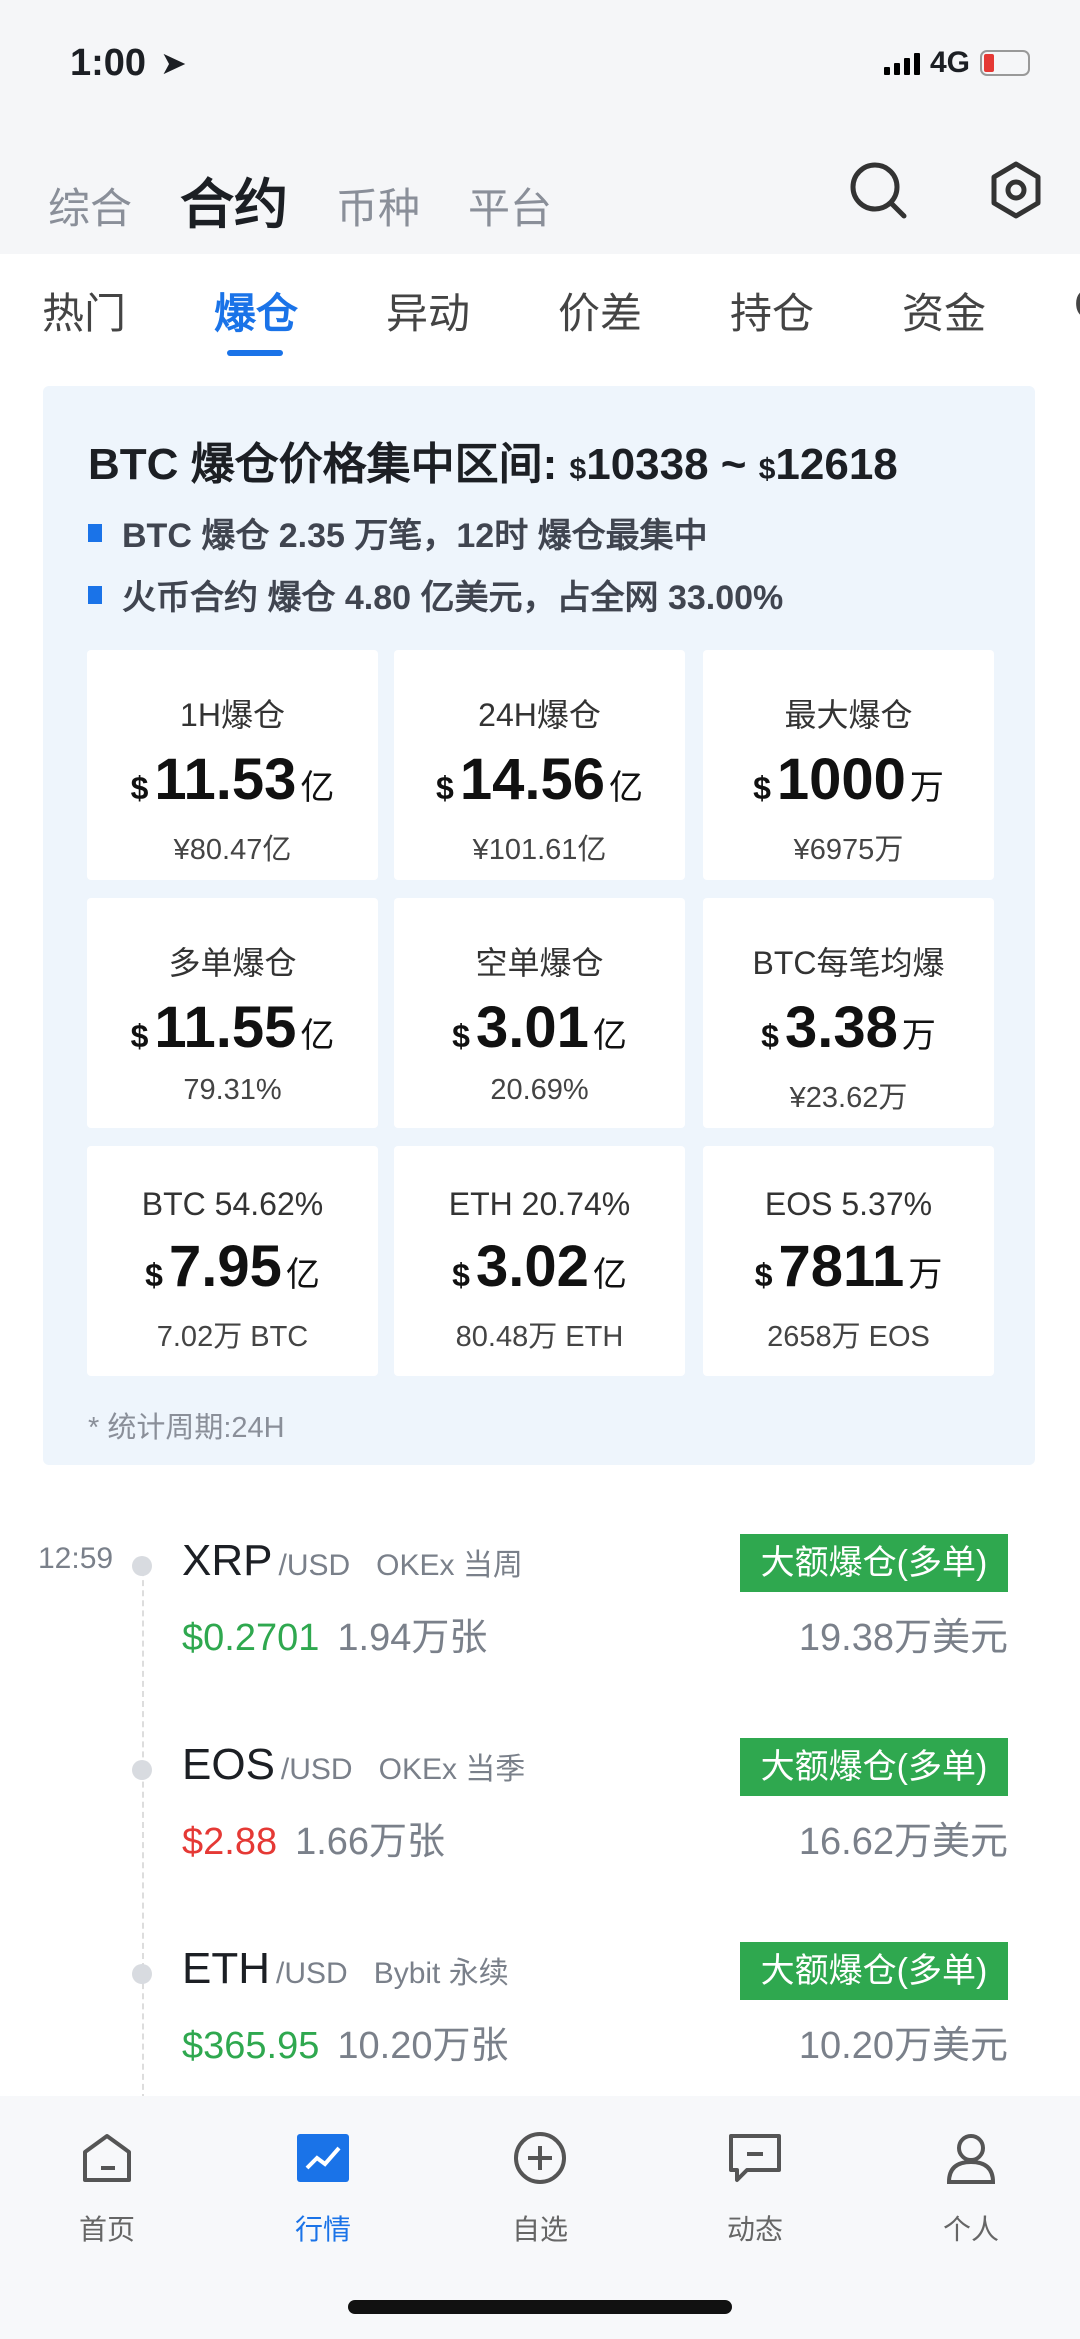  I want to click on sub-tabs: 热门 爆仓 异动 价差 持仓 资金 C, so click(561, 310).